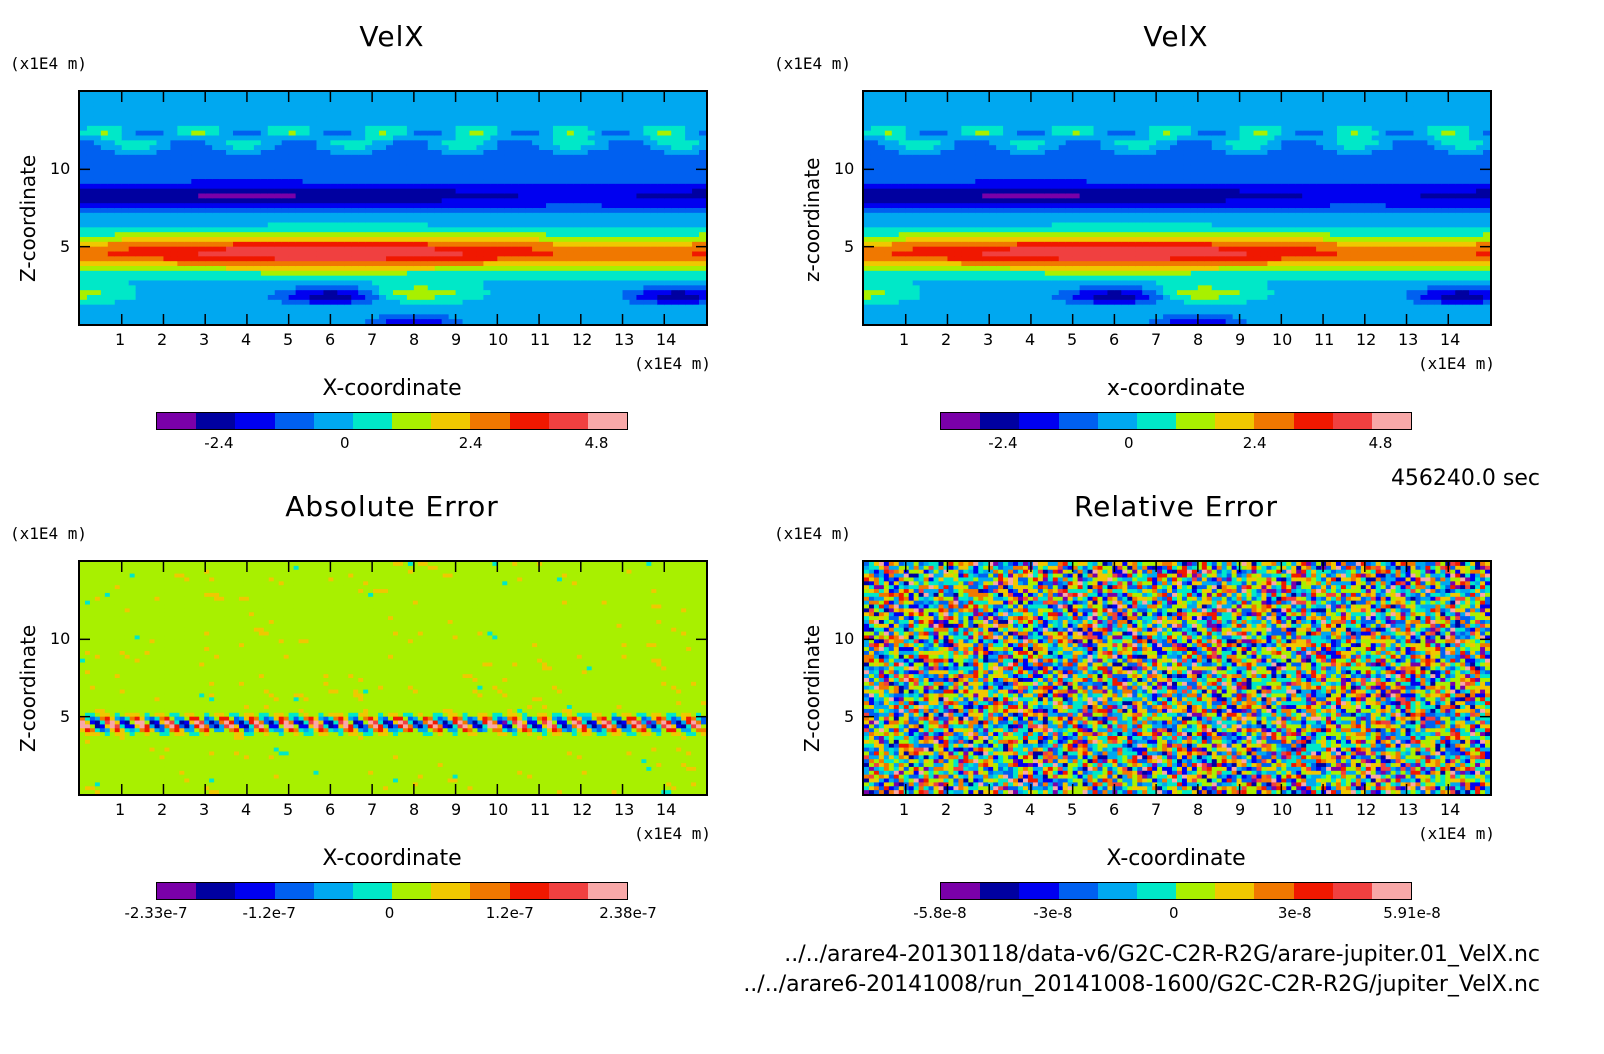 This screenshot has width=1604, height=1054. I want to click on colorbar-tick-label: 2.4, so click(471, 443).